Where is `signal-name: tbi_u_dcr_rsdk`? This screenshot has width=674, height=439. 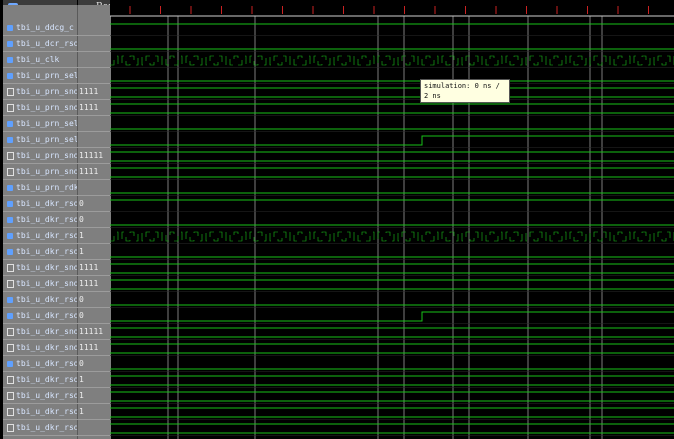 signal-name: tbi_u_dcr_rsdk is located at coordinates (42, 44).